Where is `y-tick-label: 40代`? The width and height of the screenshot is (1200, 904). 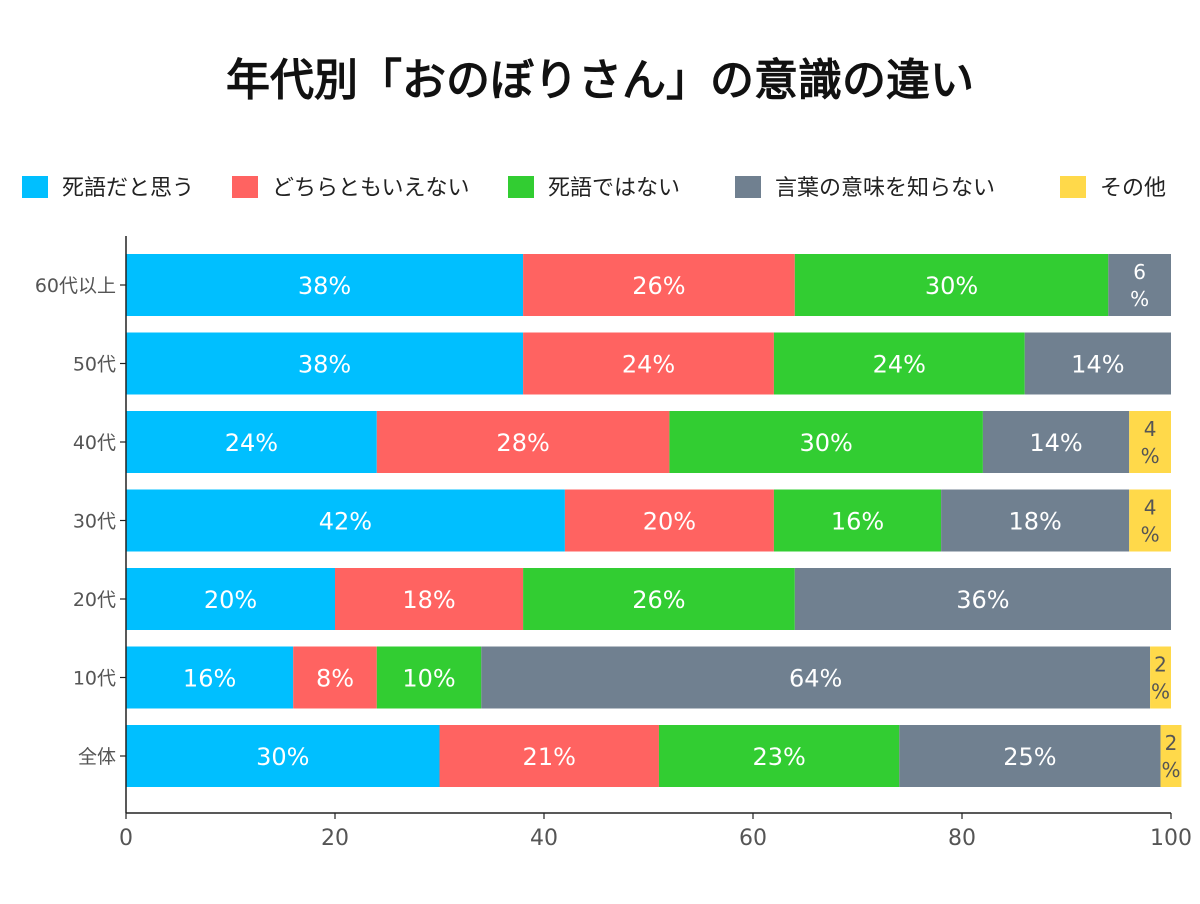
y-tick-label: 40代 is located at coordinates (94, 443).